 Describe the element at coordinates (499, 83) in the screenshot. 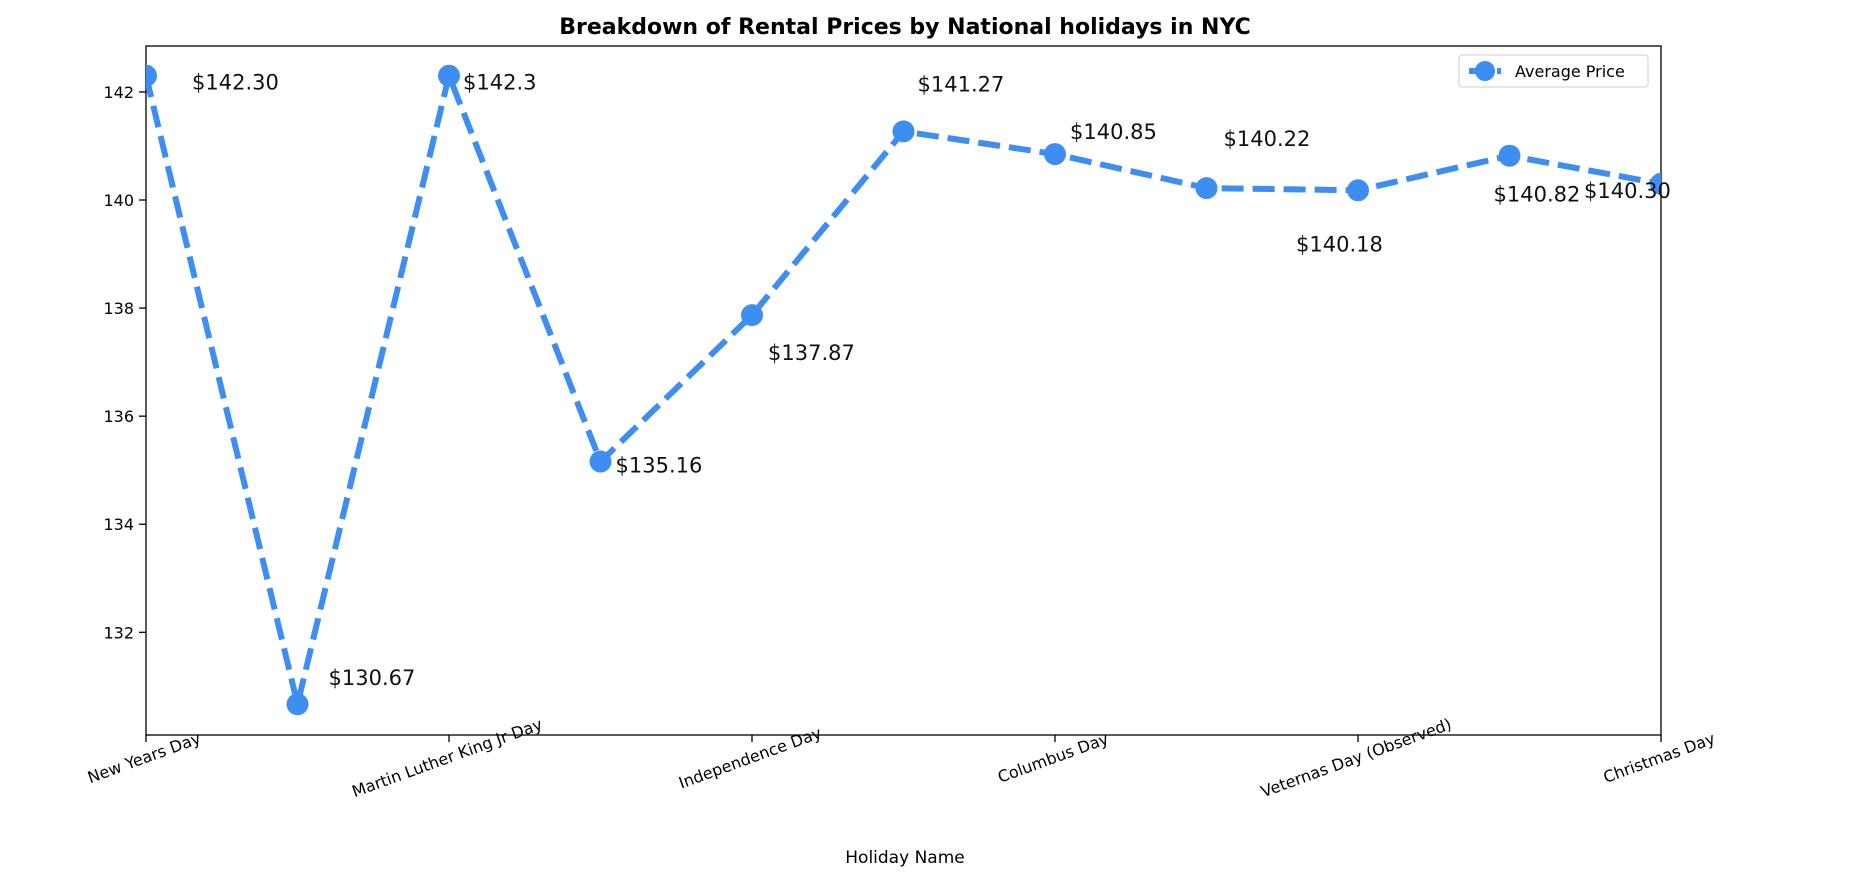

I see `data-label: $142.3` at that location.